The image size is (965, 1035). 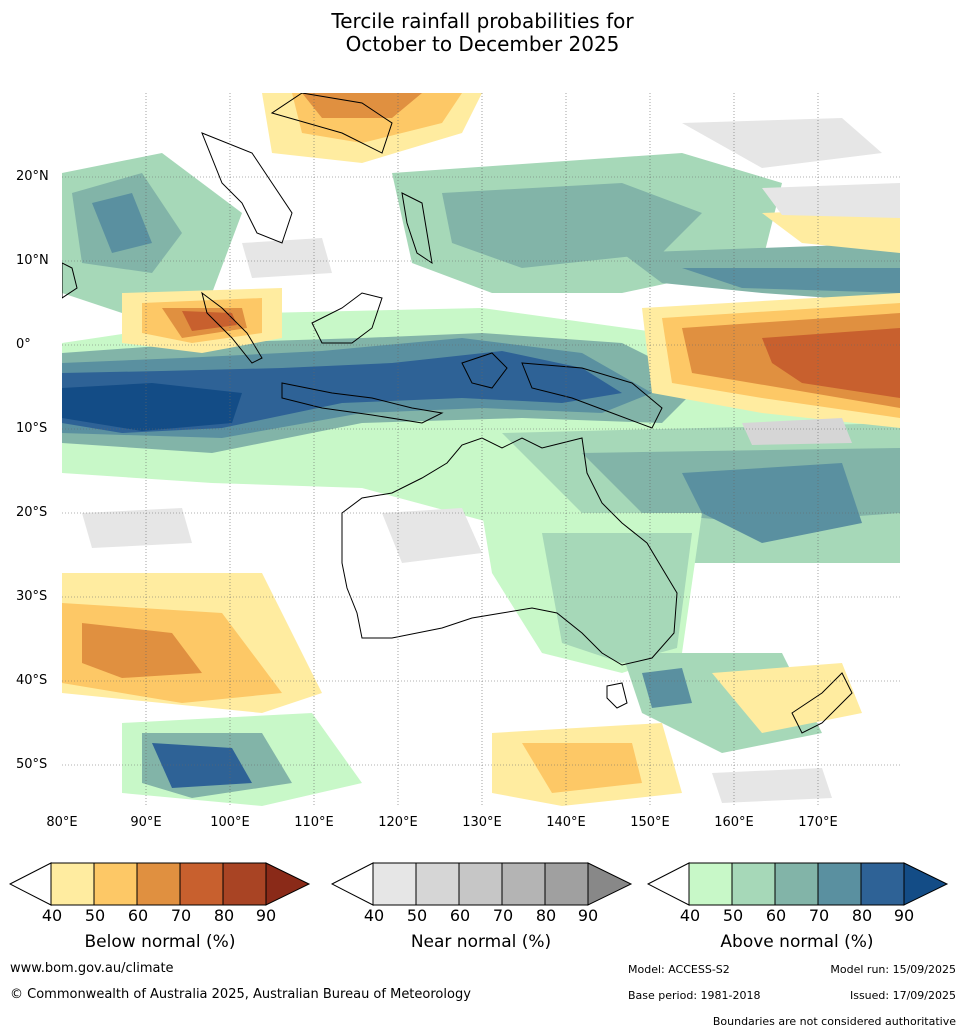 What do you see at coordinates (138, 915) in the screenshot?
I see `below-tick-60: 60` at bounding box center [138, 915].